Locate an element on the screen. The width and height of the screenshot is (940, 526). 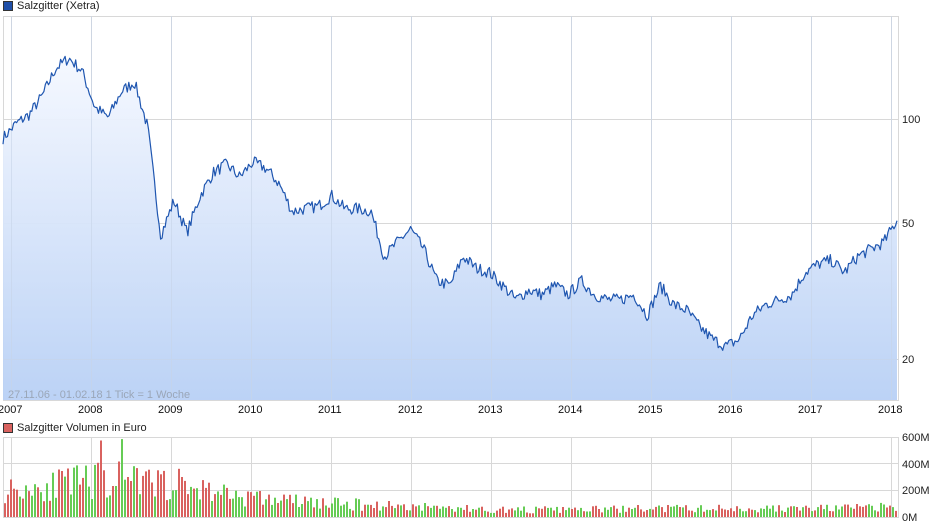
x-tick-2015: 2015 is located at coordinates (650, 410).